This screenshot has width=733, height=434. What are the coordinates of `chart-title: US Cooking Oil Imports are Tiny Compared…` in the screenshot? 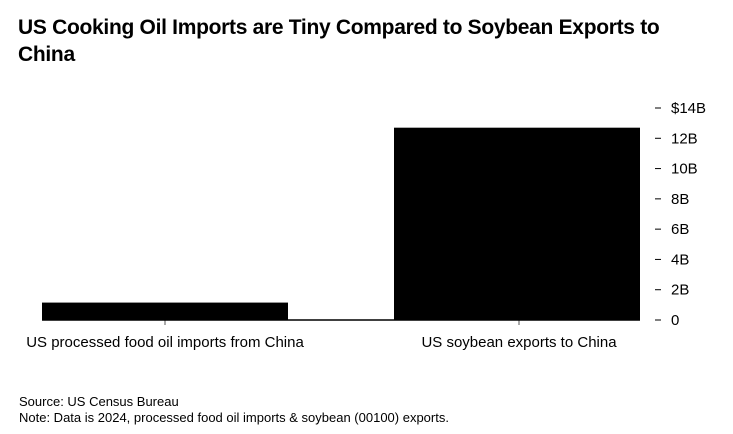 It's located at (339, 41).